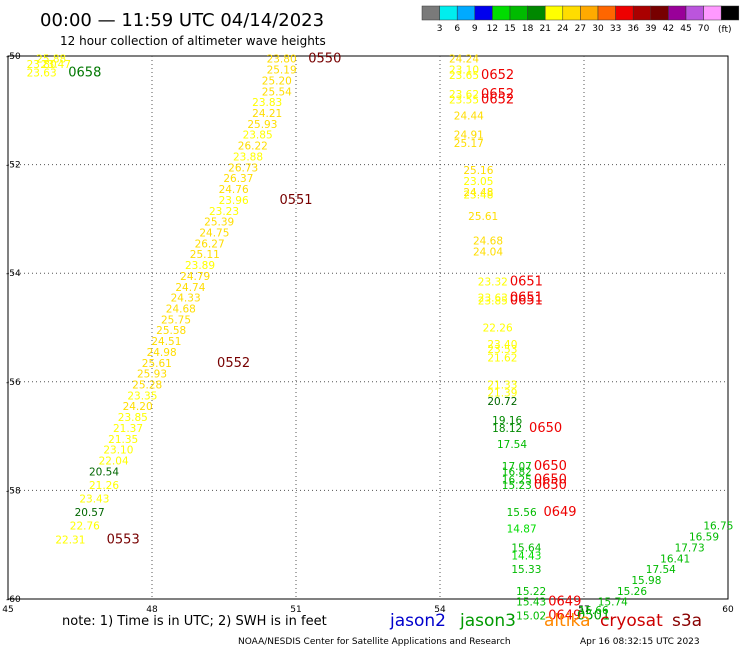 Image resolution: width=740 pixels, height=650 pixels. I want to click on colorbar-tick-label: 18, so click(528, 29).